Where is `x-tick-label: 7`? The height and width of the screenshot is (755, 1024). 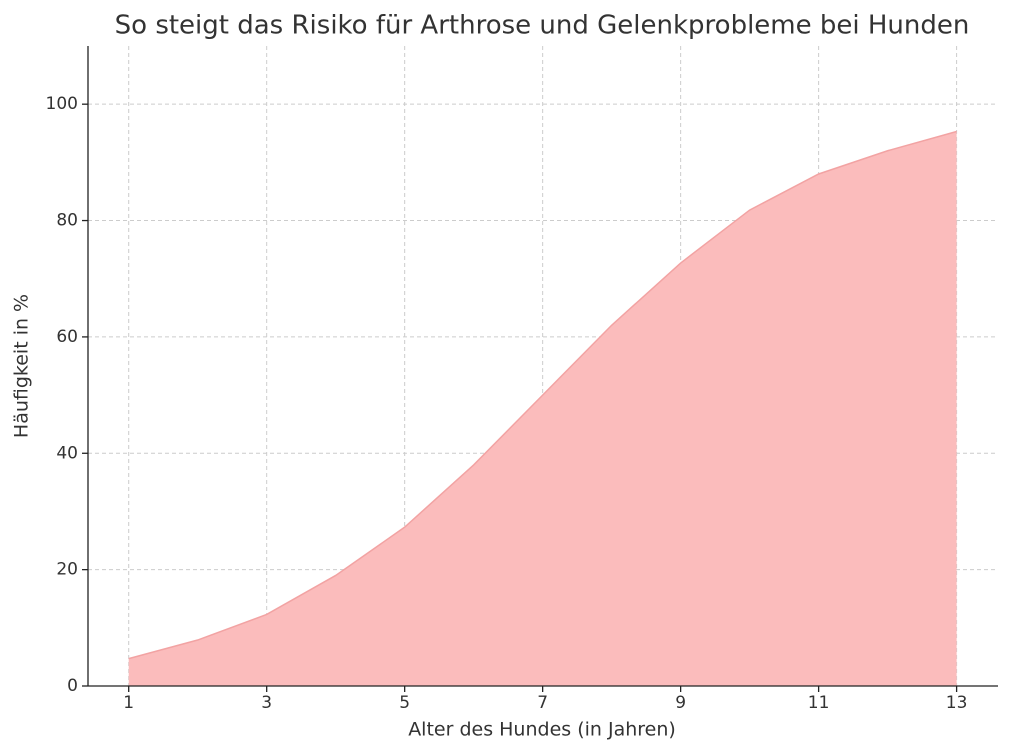
x-tick-label: 7 is located at coordinates (542, 703).